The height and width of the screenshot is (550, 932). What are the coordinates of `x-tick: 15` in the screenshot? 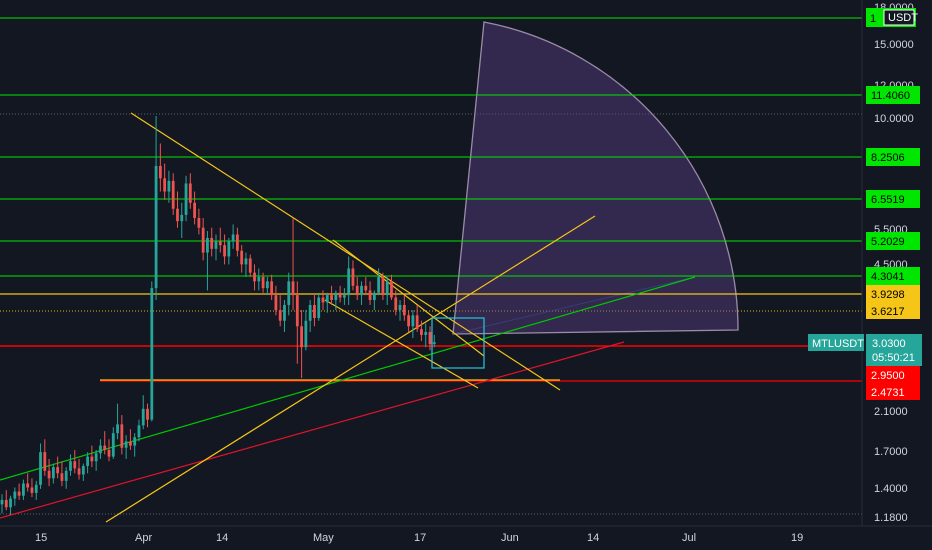 It's located at (41, 538).